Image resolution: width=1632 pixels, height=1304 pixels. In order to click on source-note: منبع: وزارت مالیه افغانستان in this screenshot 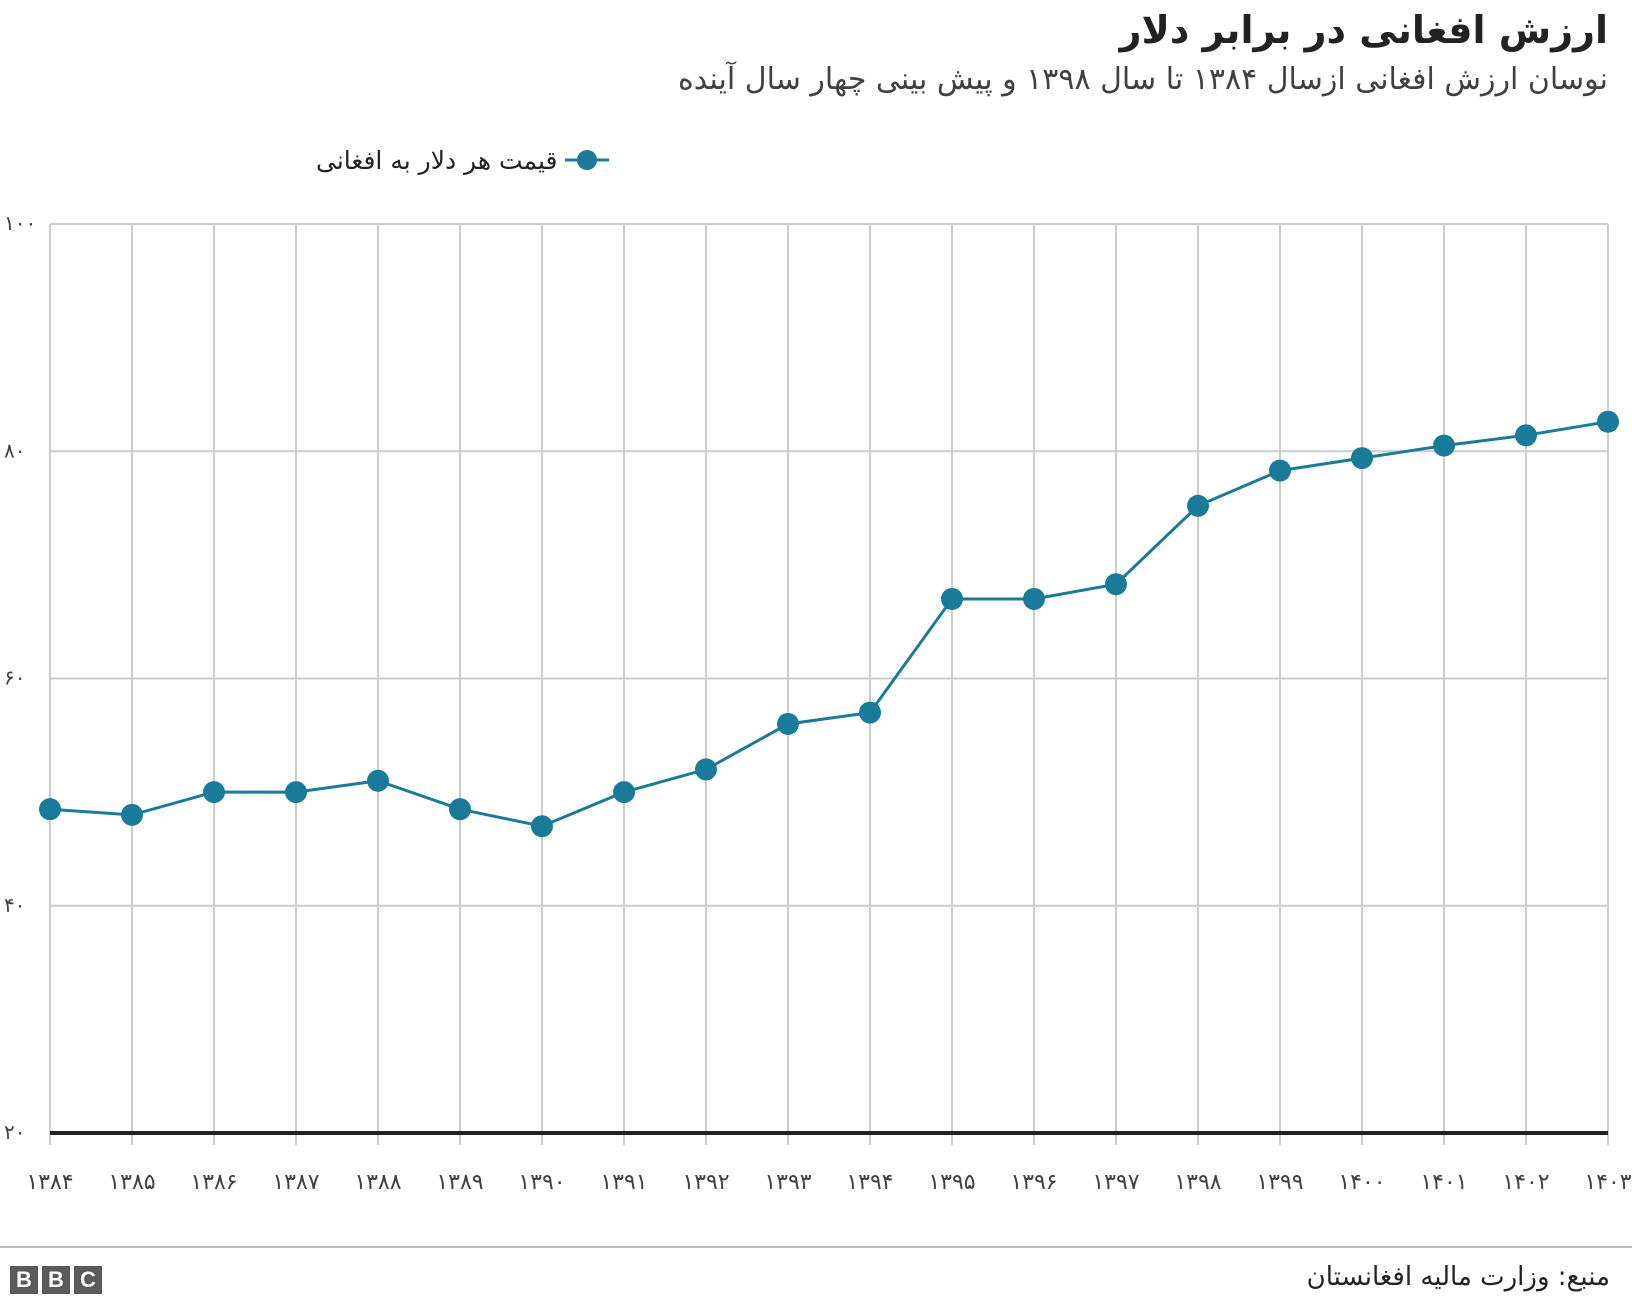, I will do `click(1458, 1277)`.